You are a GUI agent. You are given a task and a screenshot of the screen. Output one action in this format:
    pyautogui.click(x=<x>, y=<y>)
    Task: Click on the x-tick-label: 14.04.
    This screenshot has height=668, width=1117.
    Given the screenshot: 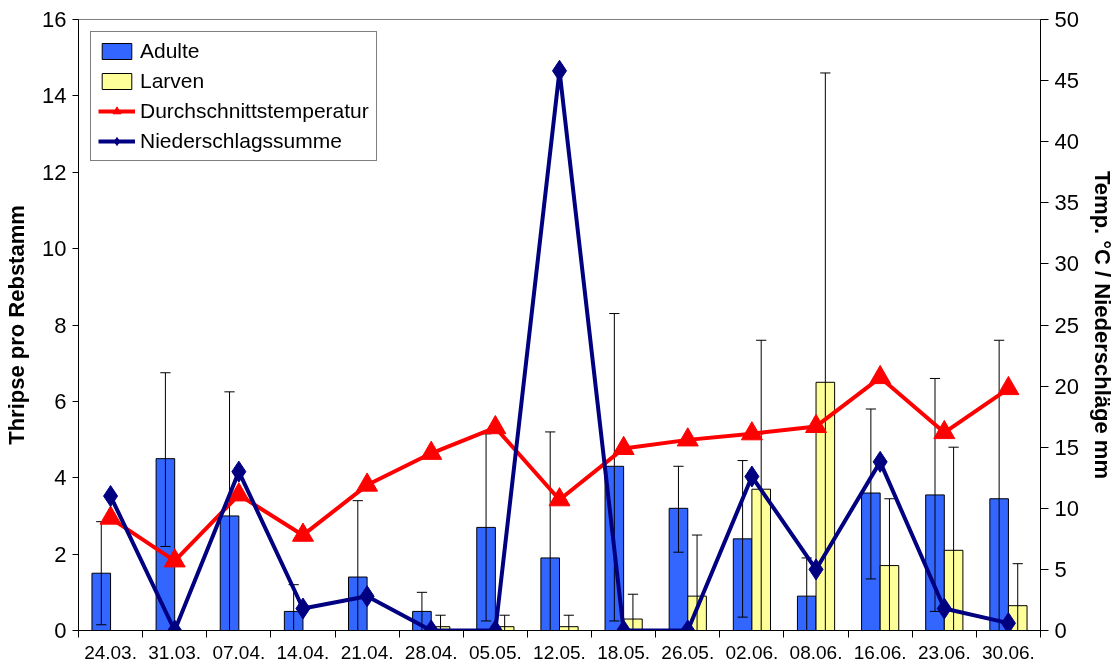 What is the action you would take?
    pyautogui.click(x=303, y=652)
    